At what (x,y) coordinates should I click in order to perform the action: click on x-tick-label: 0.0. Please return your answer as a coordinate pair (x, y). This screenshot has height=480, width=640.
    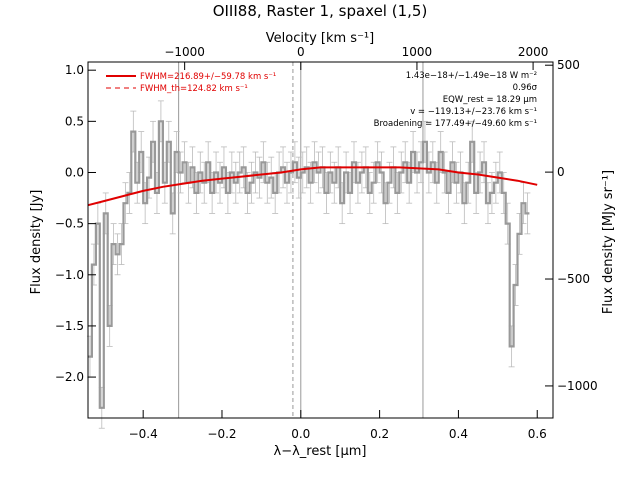
    Looking at the image, I should click on (300, 434).